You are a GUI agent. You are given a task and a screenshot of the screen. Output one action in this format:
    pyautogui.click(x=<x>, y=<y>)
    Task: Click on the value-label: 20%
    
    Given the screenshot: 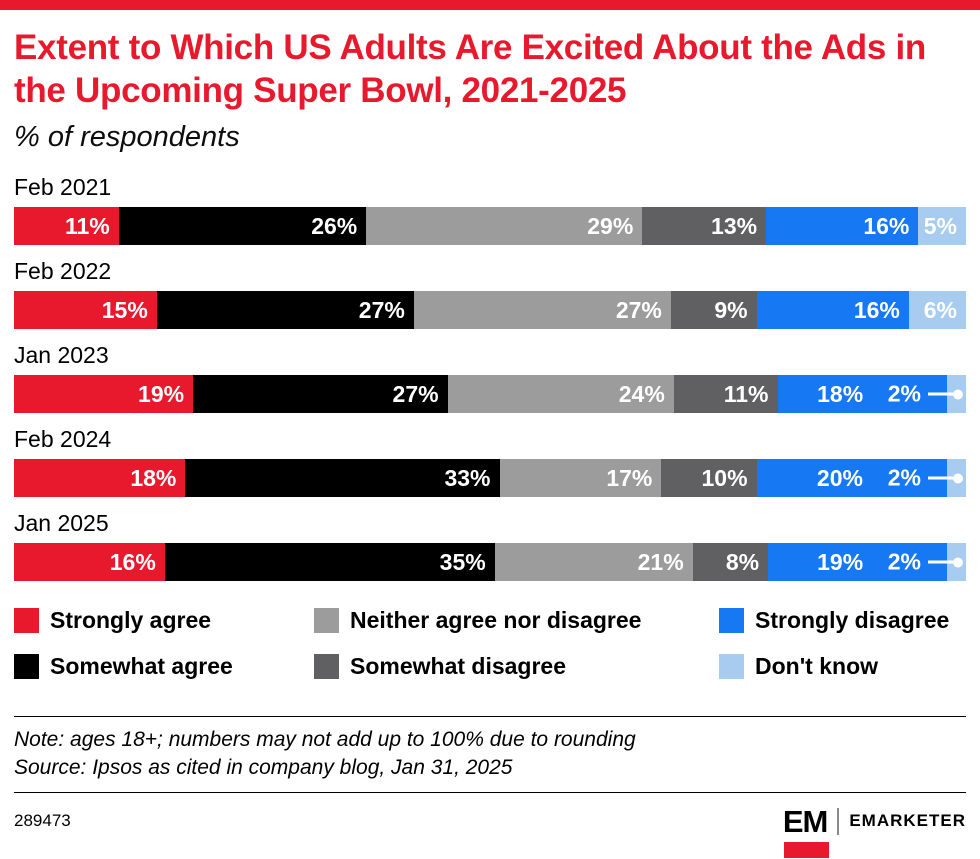 What is the action you would take?
    pyautogui.click(x=839, y=477)
    